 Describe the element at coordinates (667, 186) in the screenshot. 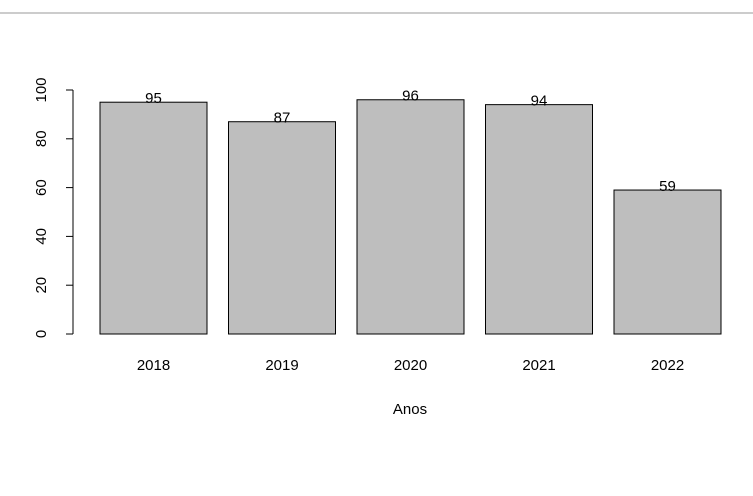

I see `value-label: 59` at that location.